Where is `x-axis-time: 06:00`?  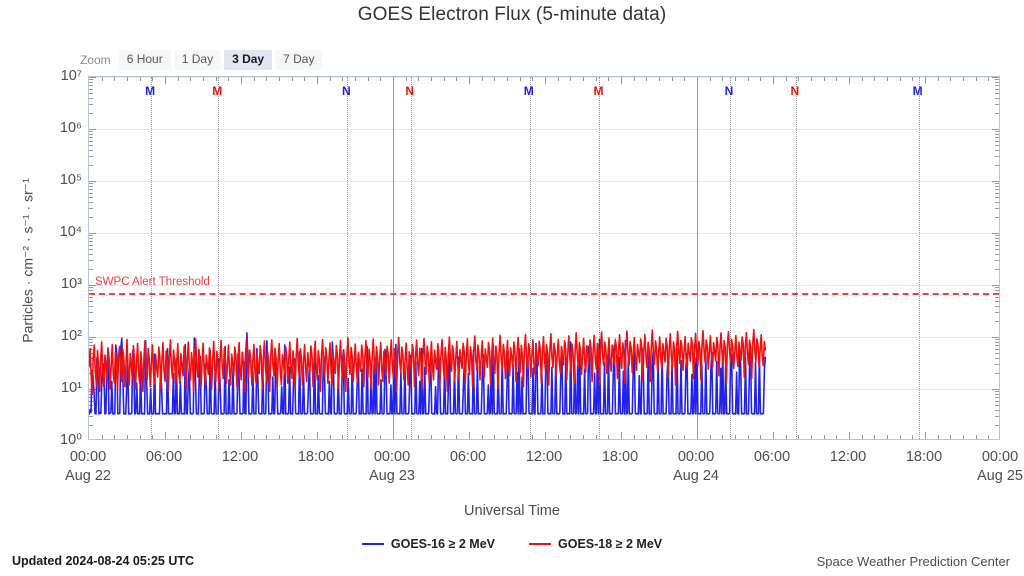 x-axis-time: 06:00 is located at coordinates (164, 457).